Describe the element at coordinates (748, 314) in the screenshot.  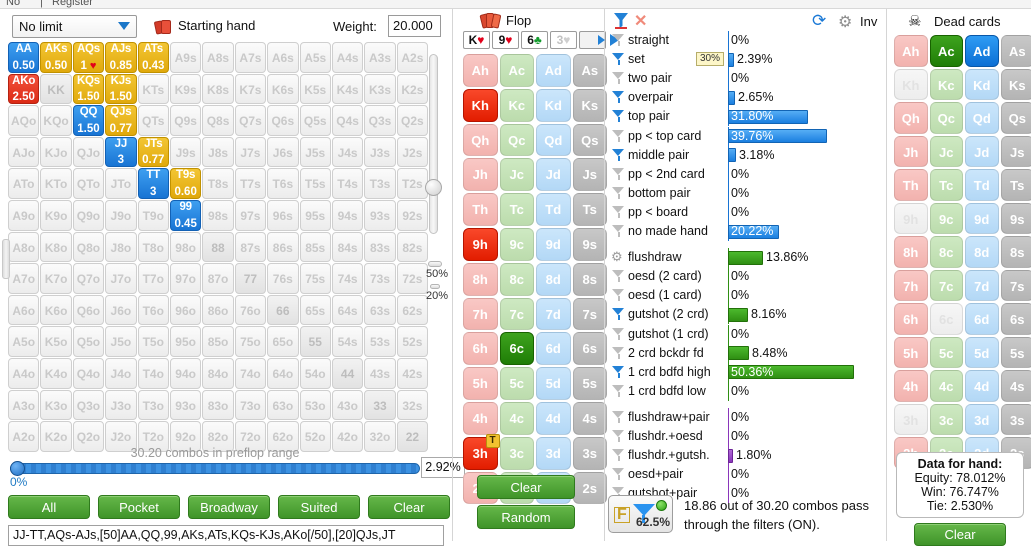
I see `filter-row-gutshot-2-crd-: gutshot (2 crd)8.16%` at that location.